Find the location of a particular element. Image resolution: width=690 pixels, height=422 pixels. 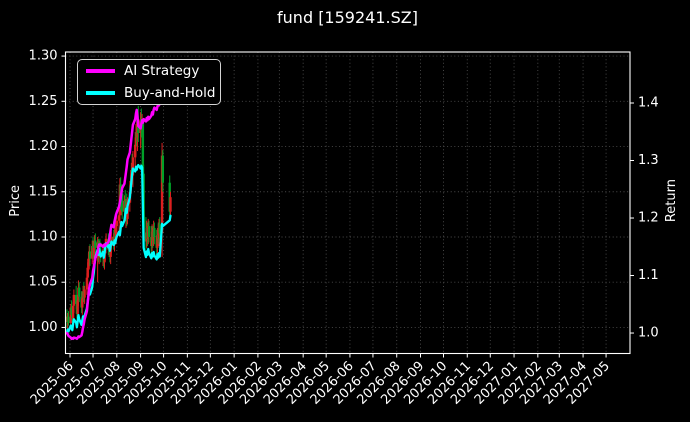

svg-text: 1.1 is located at coordinates (648, 275).